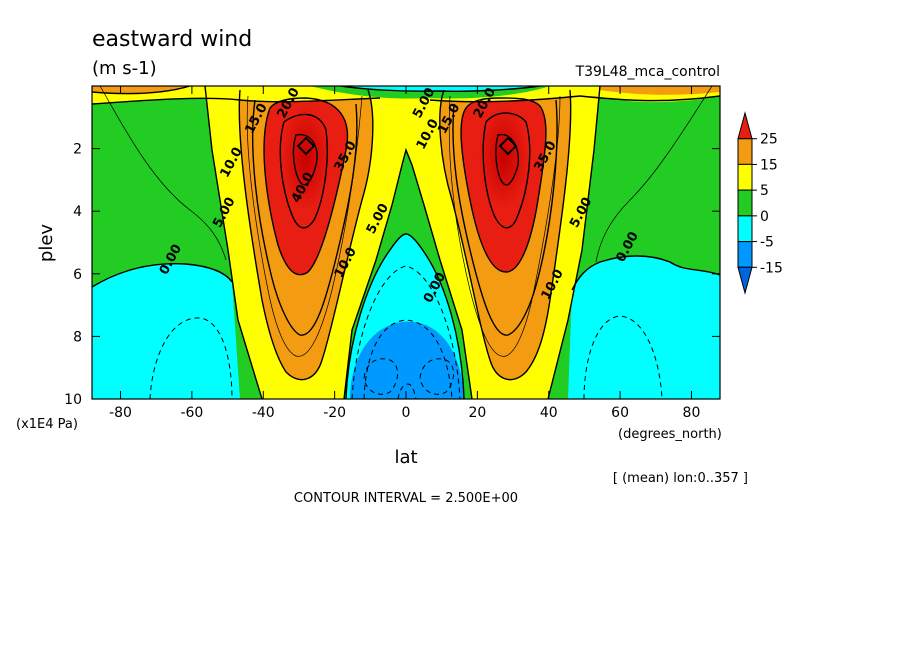 The width and height of the screenshot is (904, 654). Describe the element at coordinates (767, 243) in the screenshot. I see `colorbar-label: -5` at that location.